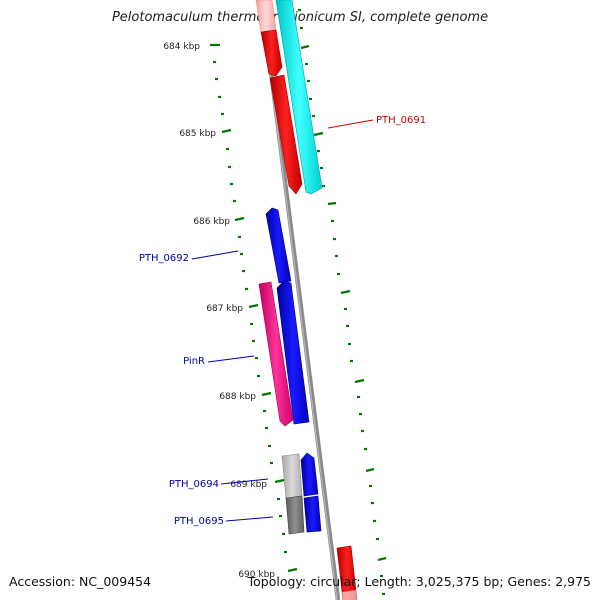 Image resolution: width=600 pixels, height=600 pixels. Describe the element at coordinates (164, 258) in the screenshot. I see `gene-label-pth0692: PTH_0692` at that location.